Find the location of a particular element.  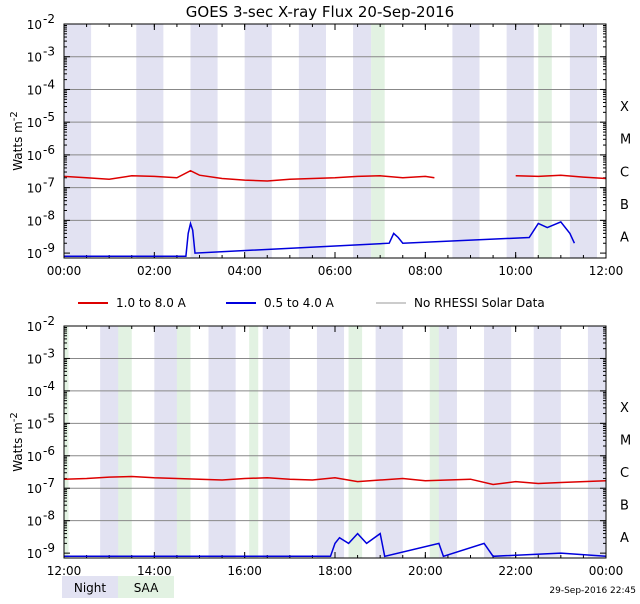

band-label: Night is located at coordinates (90, 588).